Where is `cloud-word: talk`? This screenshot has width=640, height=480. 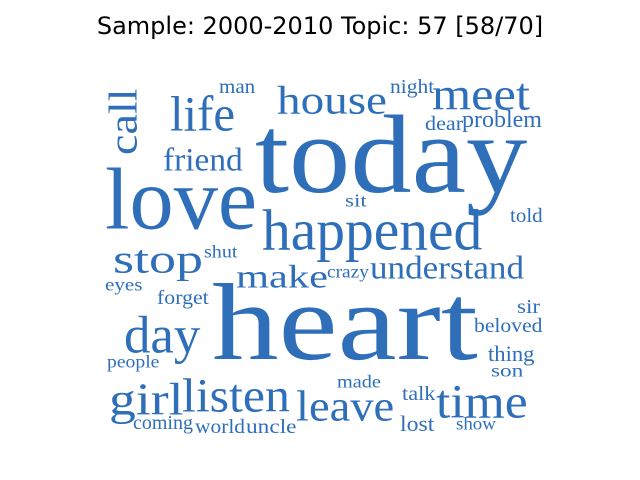
cloud-word: talk is located at coordinates (419, 393).